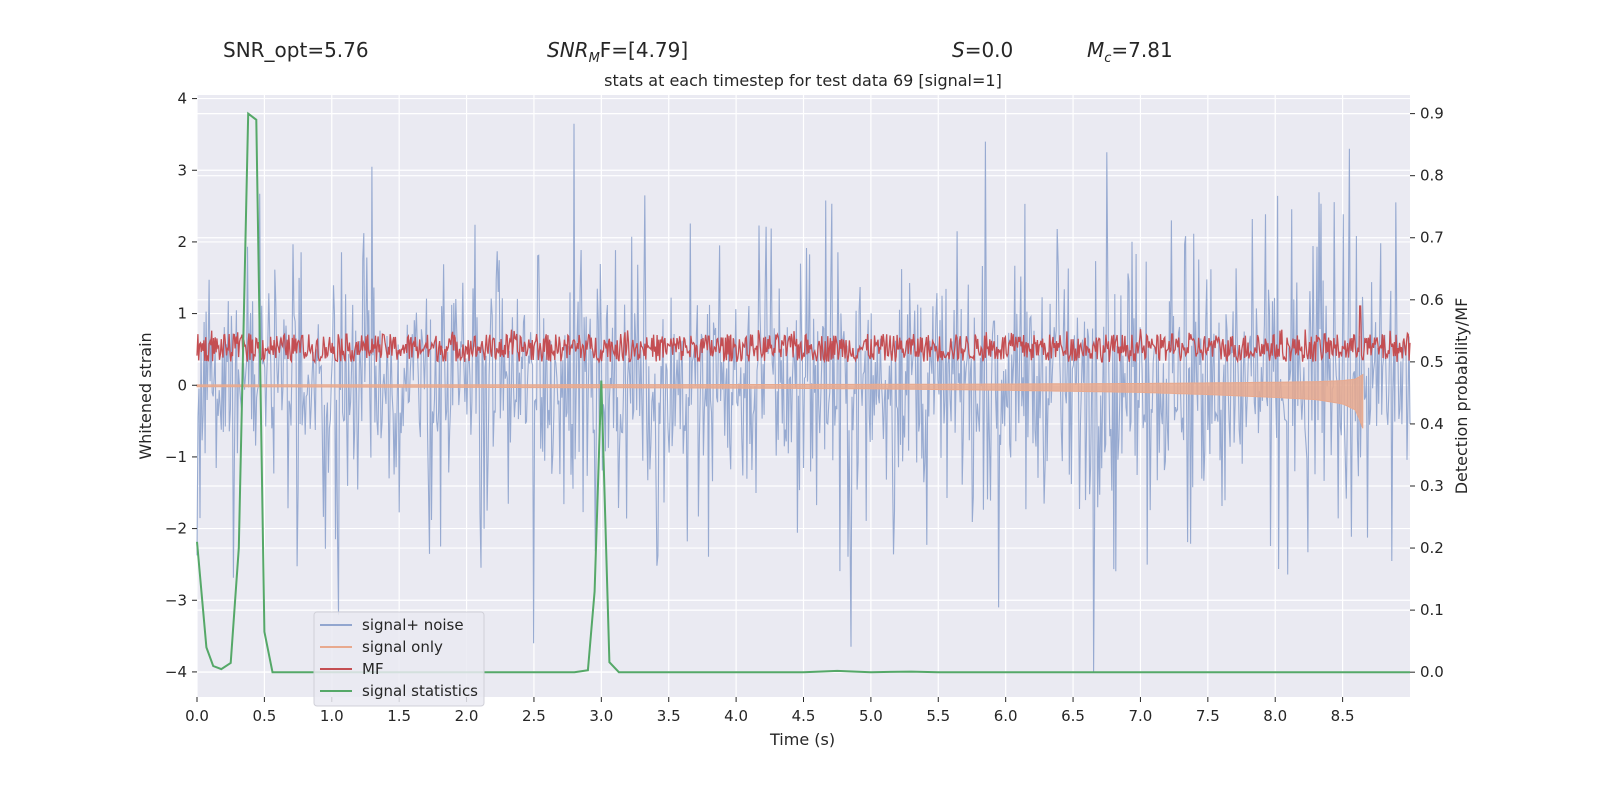  Describe the element at coordinates (1343, 716) in the screenshot. I see `x-tick-label: 8.5` at that location.